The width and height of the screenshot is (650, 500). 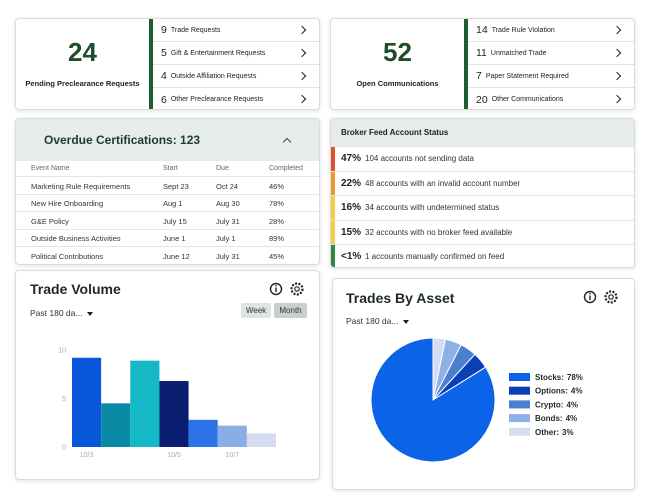 What do you see at coordinates (256, 310) in the screenshot?
I see `week-button: Week` at bounding box center [256, 310].